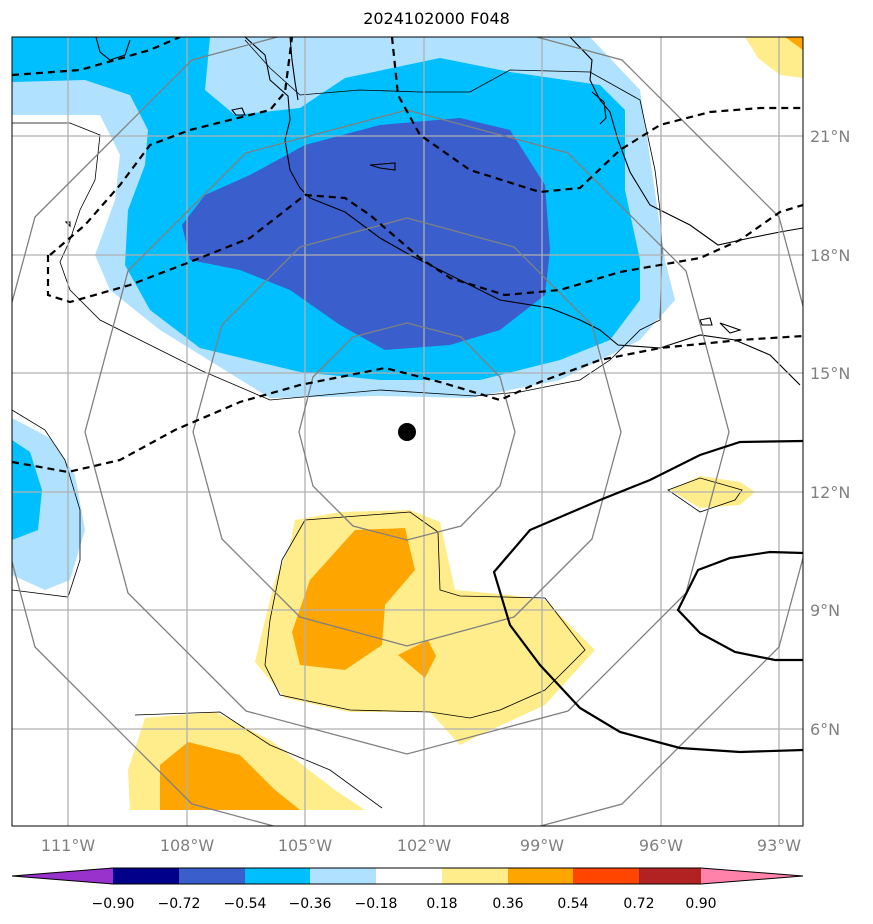  Describe the element at coordinates (542, 845) in the screenshot. I see `lon-label: 99°W` at that location.